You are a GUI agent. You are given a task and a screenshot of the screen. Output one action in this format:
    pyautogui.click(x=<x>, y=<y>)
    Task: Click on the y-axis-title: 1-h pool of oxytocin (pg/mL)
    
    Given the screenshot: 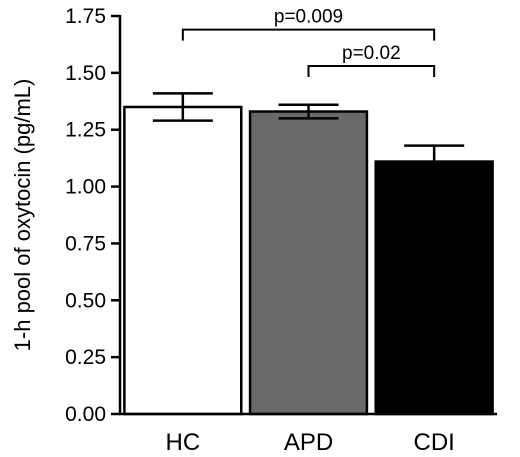 What is the action you would take?
    pyautogui.click(x=22, y=215)
    